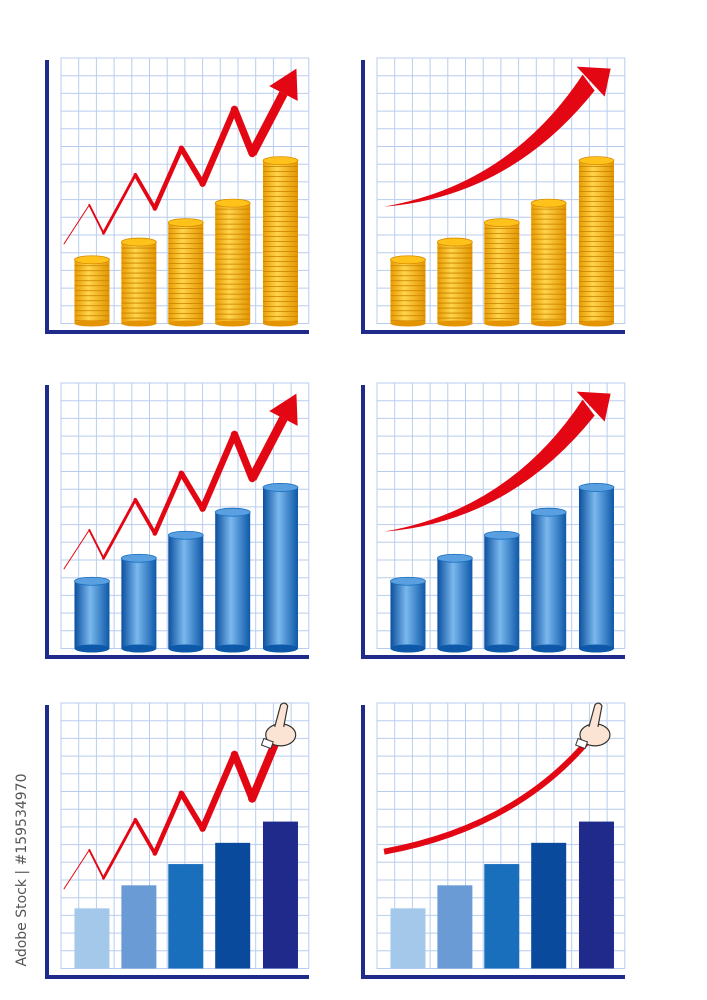  Describe the element at coordinates (495, 523) in the screenshot. I see `chart-cylinders-curve` at that location.